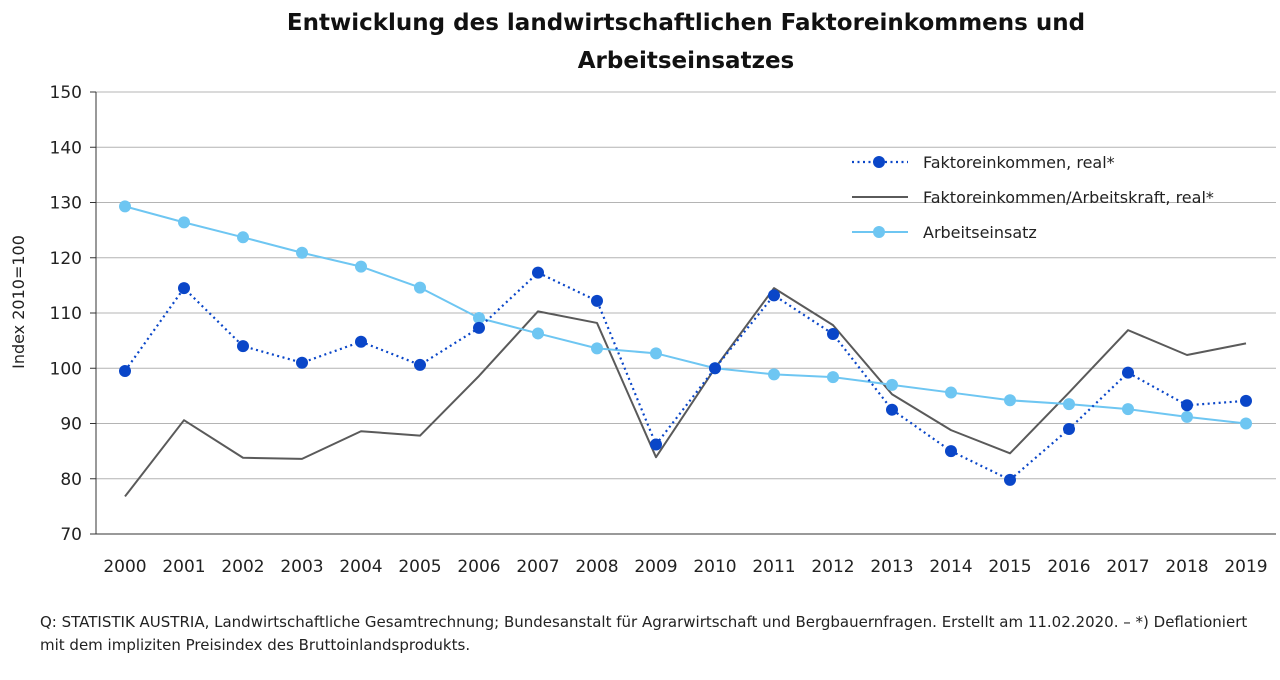 The width and height of the screenshot is (1280, 680). What do you see at coordinates (302, 362) in the screenshot?
I see `data-point-0-2003` at bounding box center [302, 362].